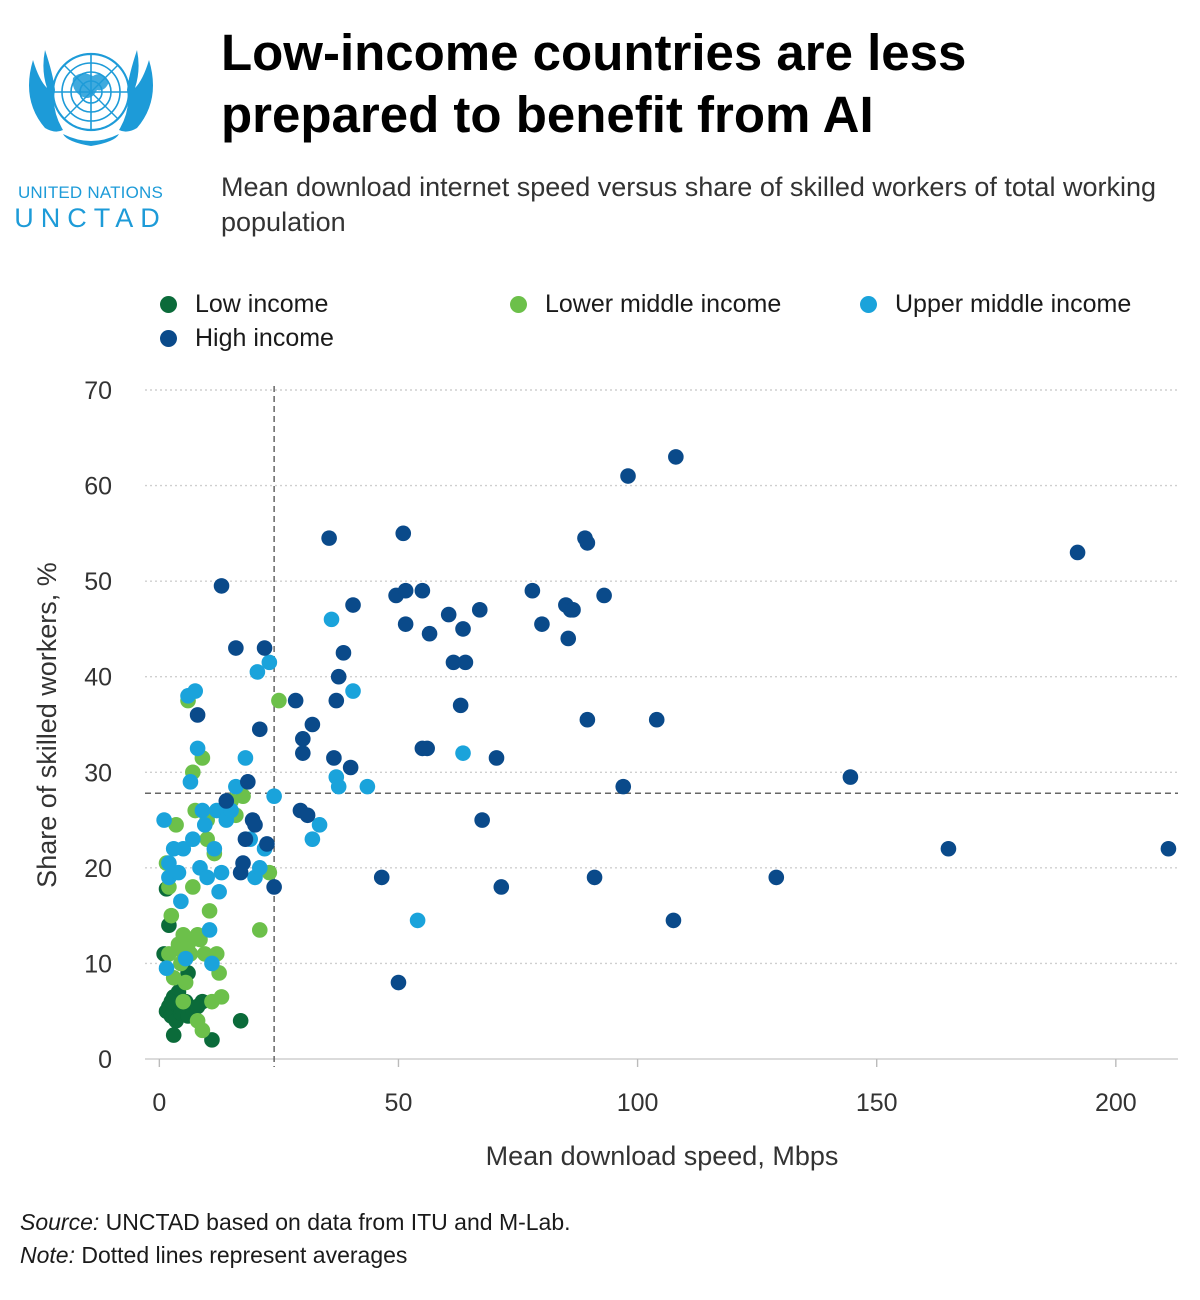 The width and height of the screenshot is (1200, 1300). Describe the element at coordinates (98, 869) in the screenshot. I see `y-tick-label-20: 20` at that location.